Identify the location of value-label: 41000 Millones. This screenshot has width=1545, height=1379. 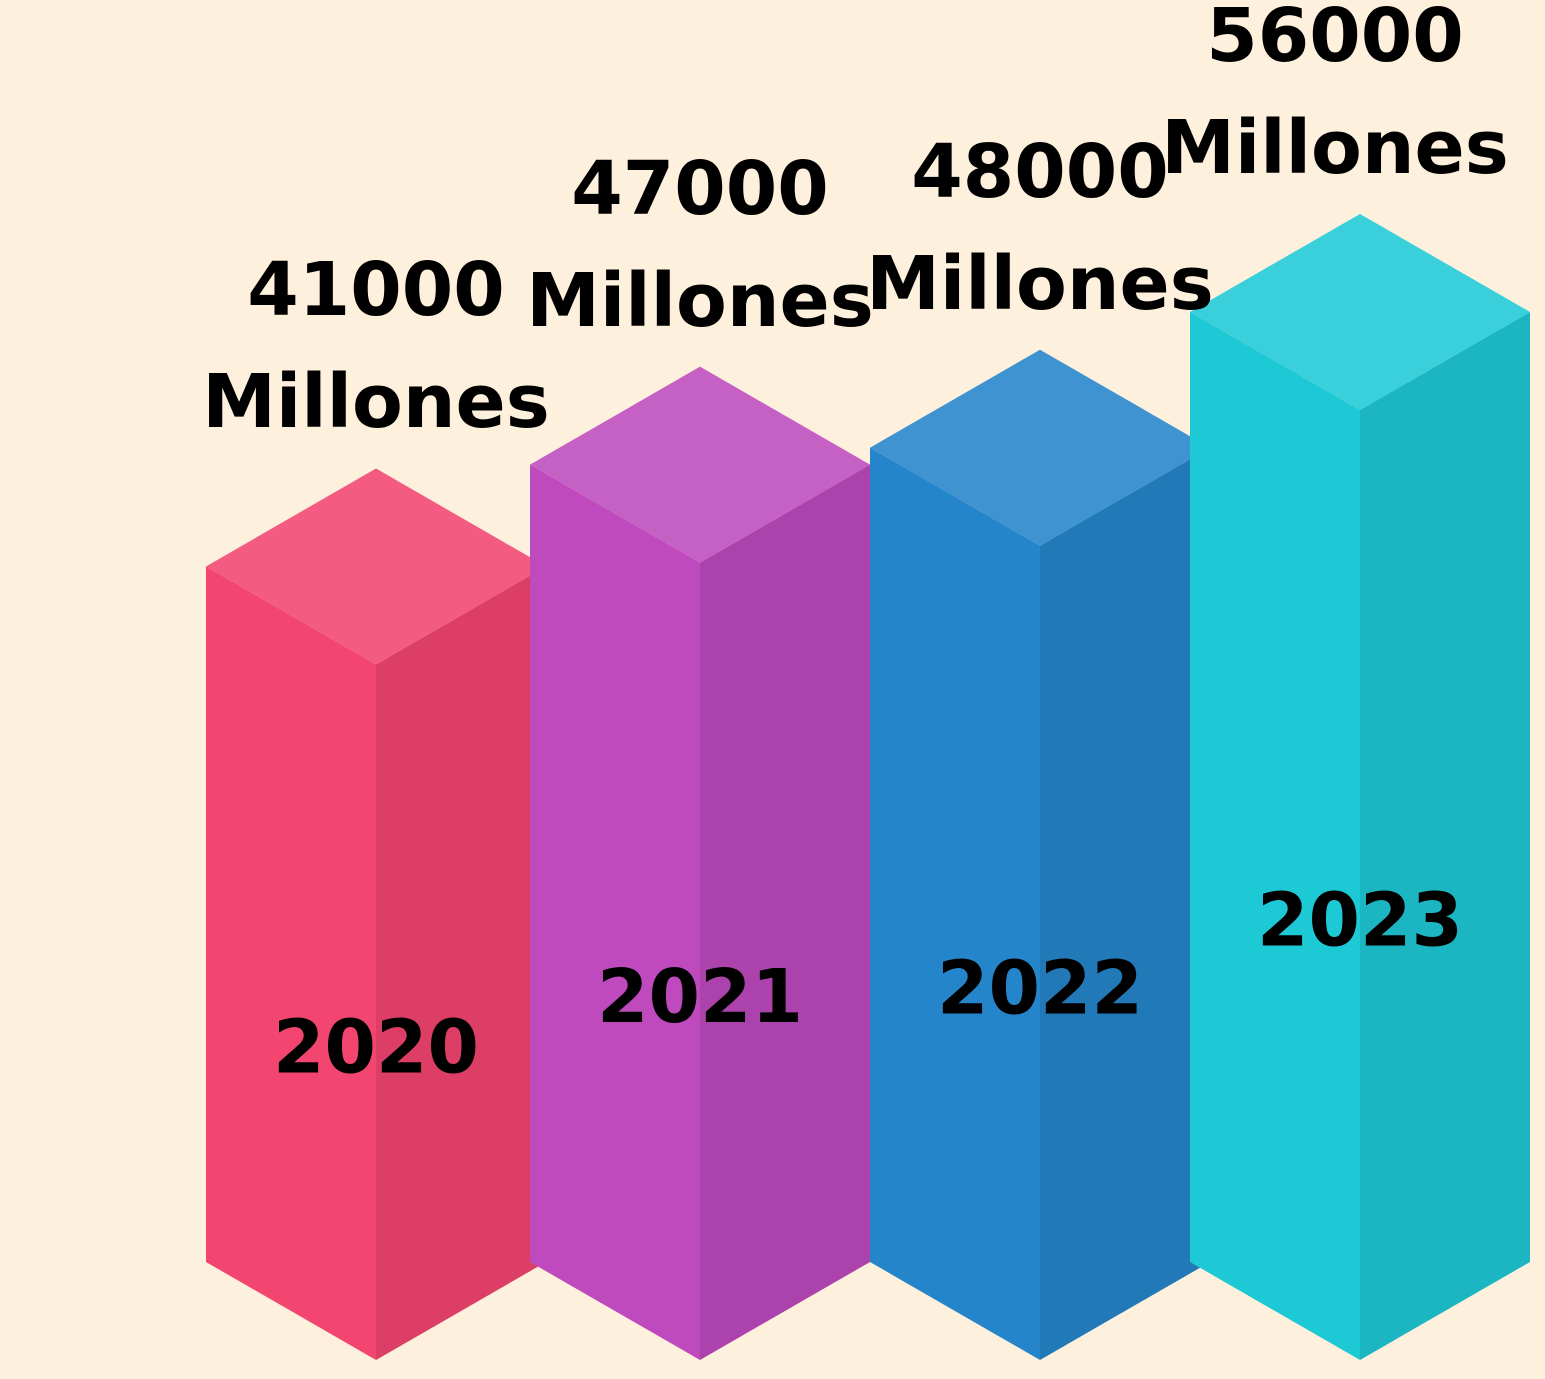
(376, 346).